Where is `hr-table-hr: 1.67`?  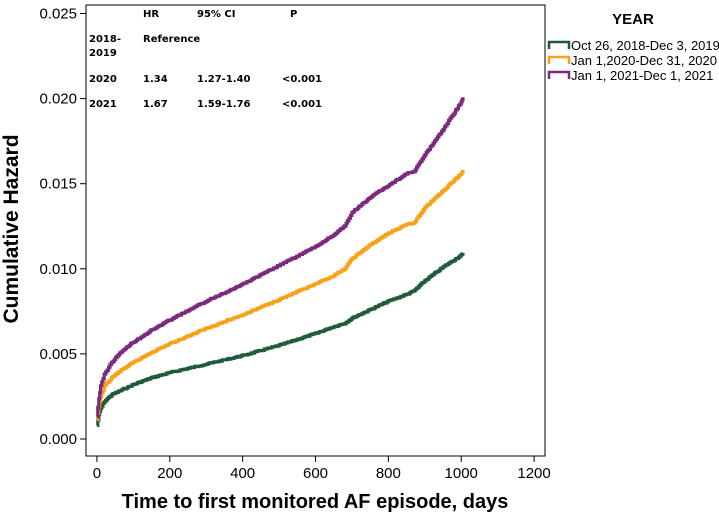
hr-table-hr: 1.67 is located at coordinates (155, 104).